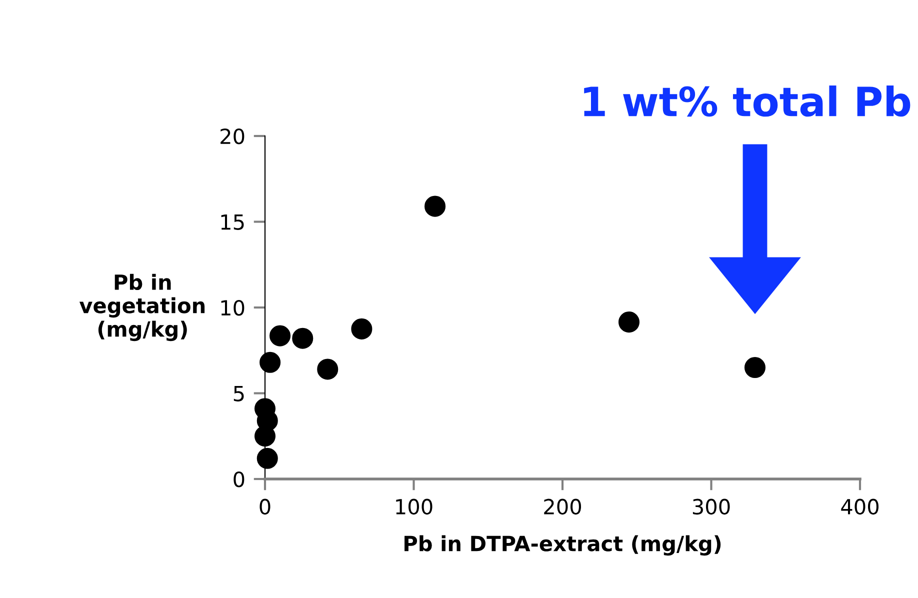 This screenshot has height=598, width=918. What do you see at coordinates (239, 479) in the screenshot?
I see `y-tick-label: 0` at bounding box center [239, 479].